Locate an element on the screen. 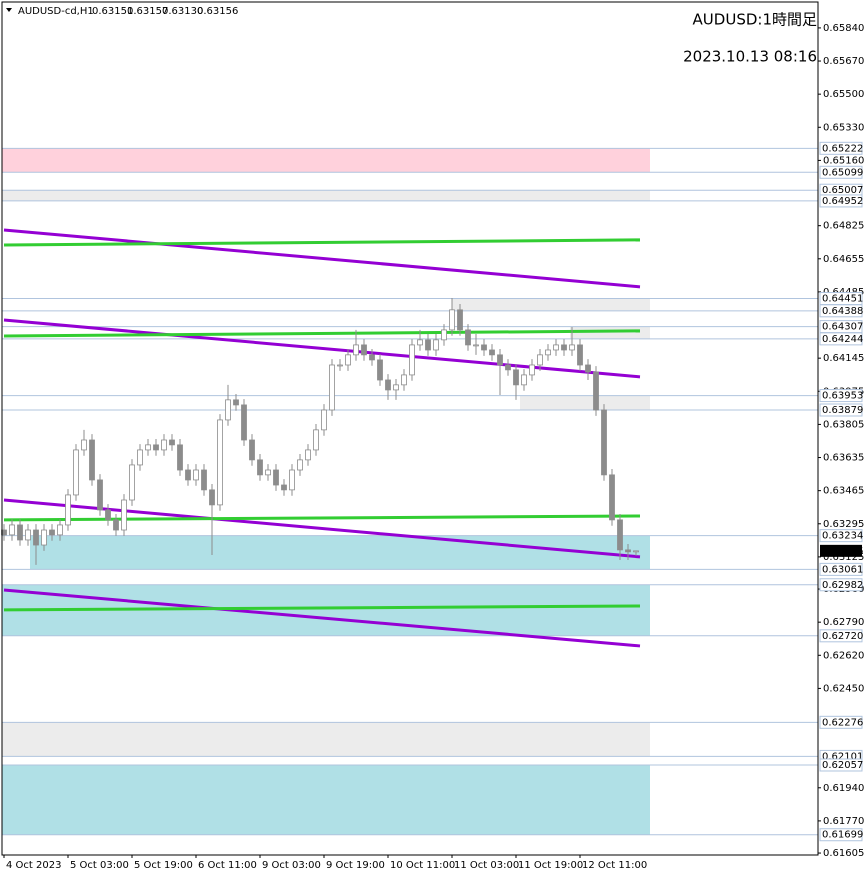 This screenshot has height=876, width=866. x-tick-label: 6 Oct 11:00 is located at coordinates (227, 865).